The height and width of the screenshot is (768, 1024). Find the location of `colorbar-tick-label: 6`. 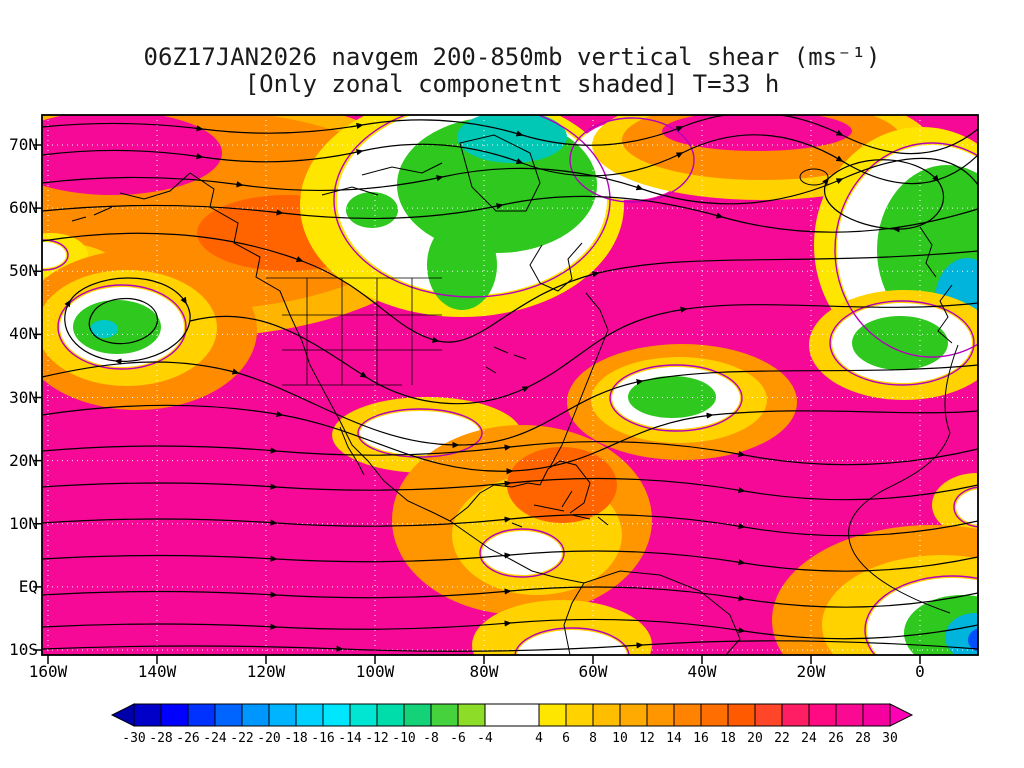

colorbar-tick-label: 6 is located at coordinates (566, 738).